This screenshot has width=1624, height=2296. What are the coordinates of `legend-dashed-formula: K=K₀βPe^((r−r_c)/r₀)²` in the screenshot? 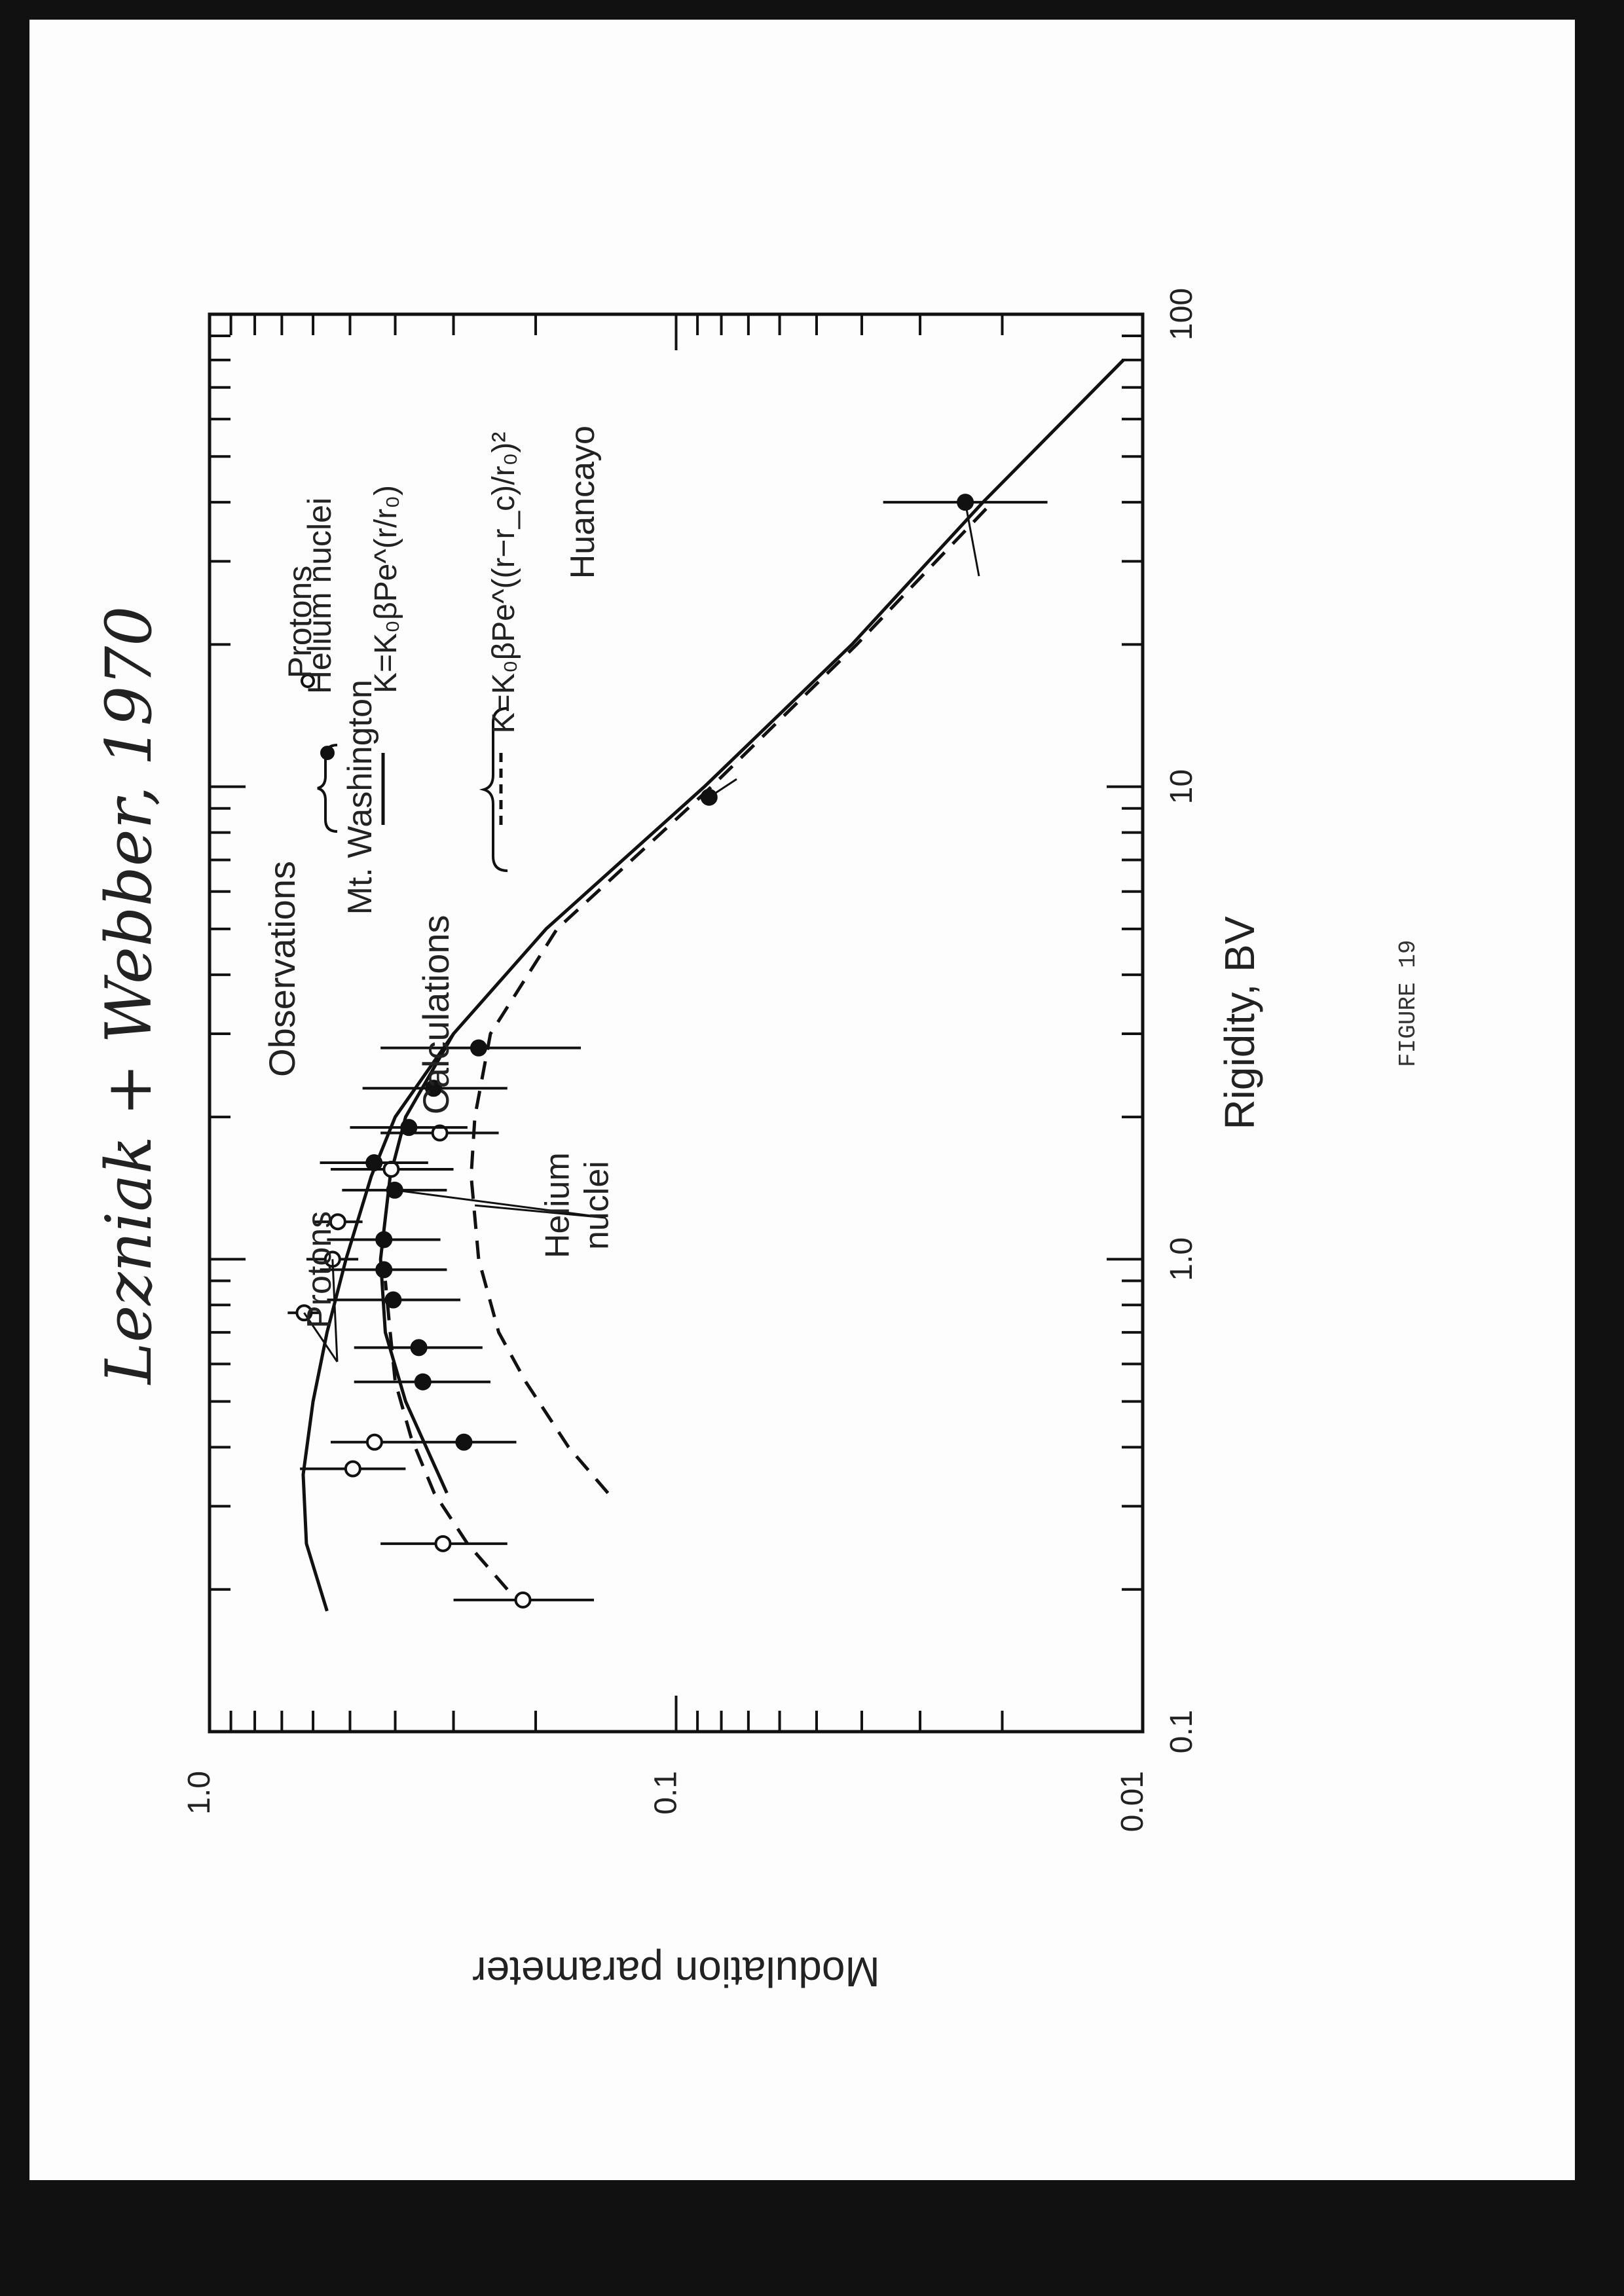 It's located at (504, 583).